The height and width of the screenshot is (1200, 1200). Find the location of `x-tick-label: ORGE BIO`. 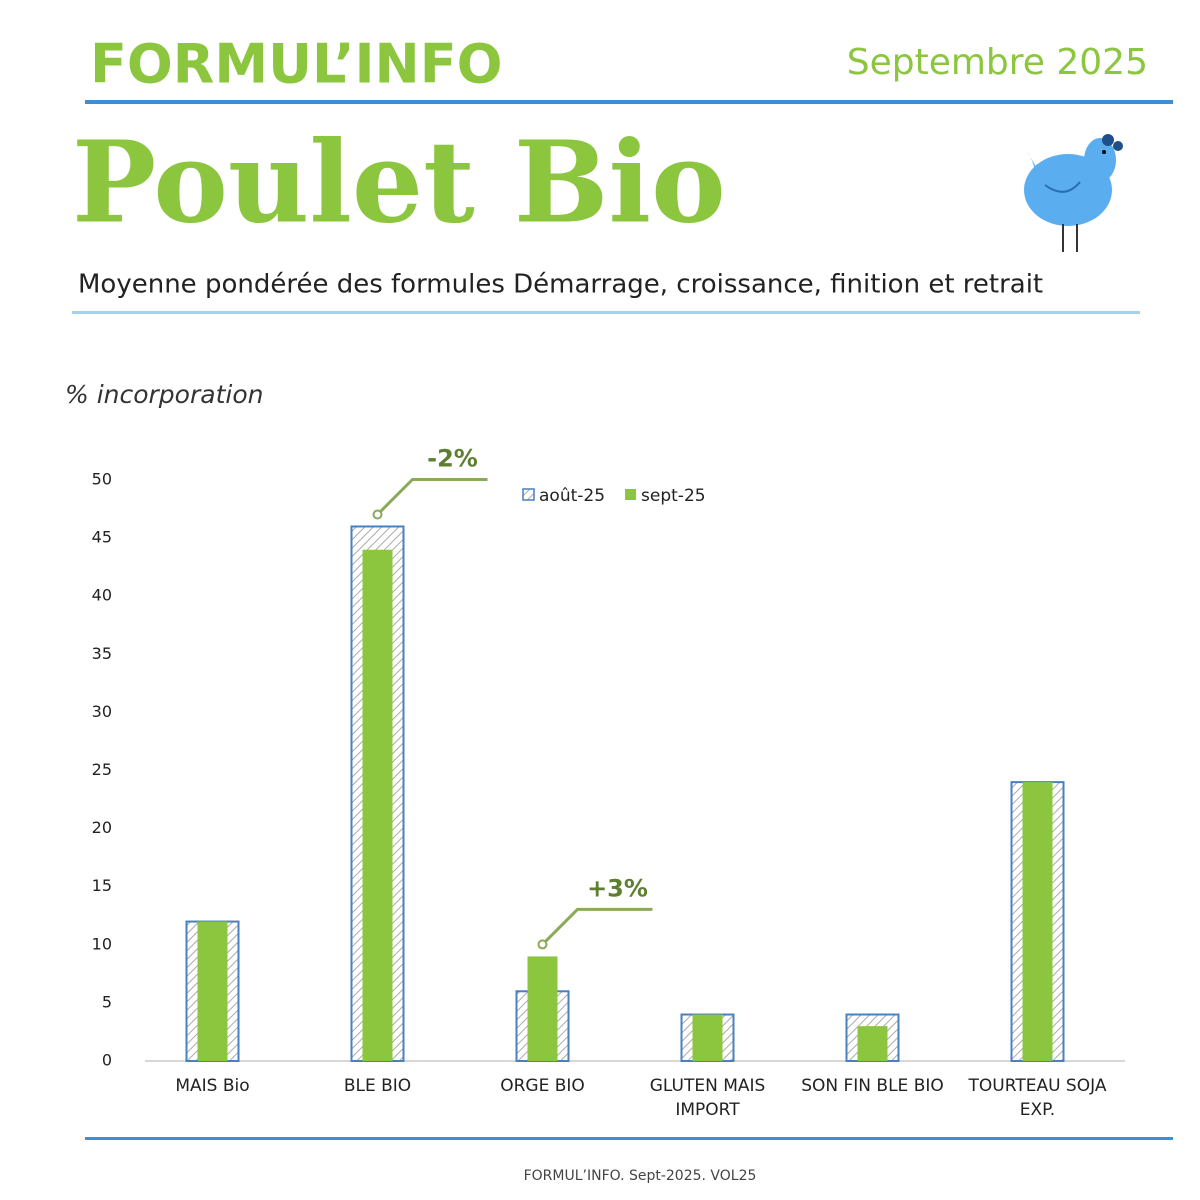

x-tick-label: ORGE BIO is located at coordinates (542, 1086).